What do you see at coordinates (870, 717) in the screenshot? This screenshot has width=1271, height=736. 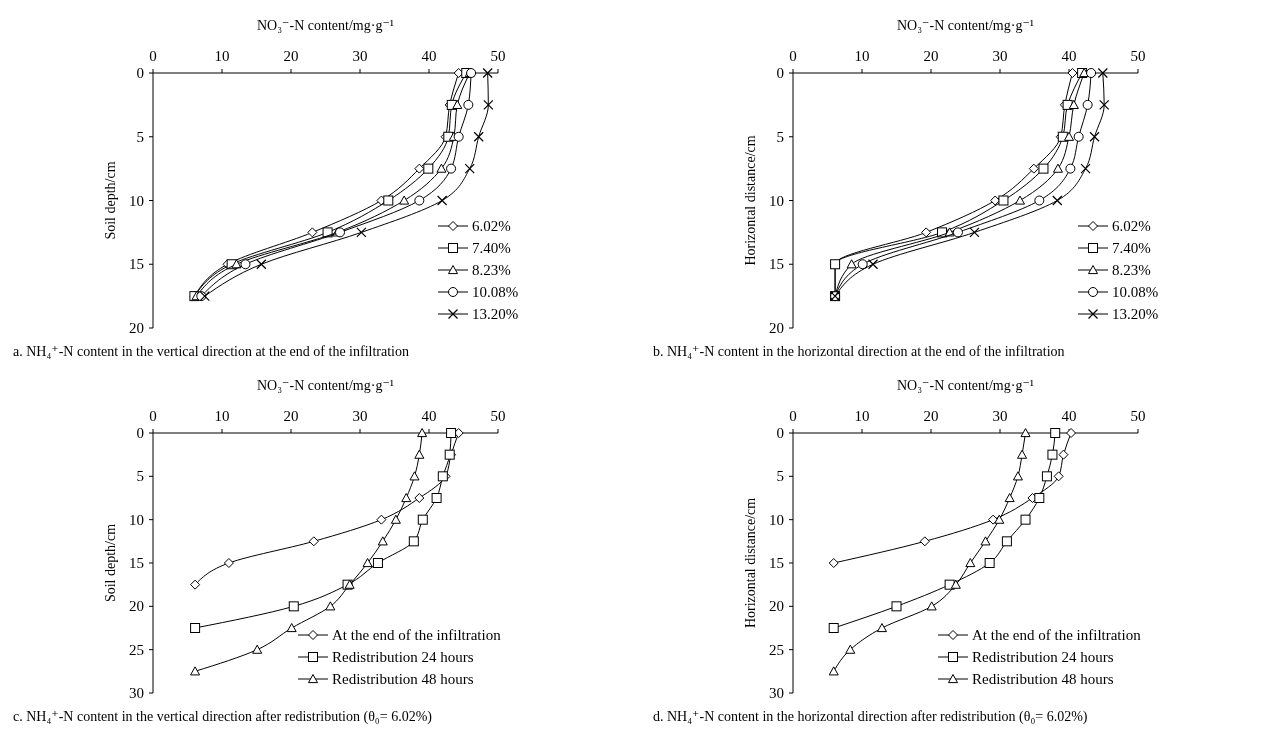 I see `text: d. NH₄⁺-N content in the horizontal direction after redistribution (θ₀= 6.02%)` at bounding box center [870, 717].